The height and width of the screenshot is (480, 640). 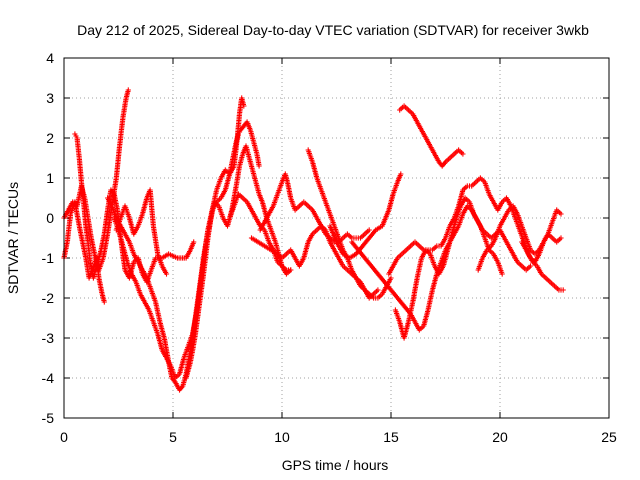 I want to click on x-tick-label: 15, so click(x=391, y=437).